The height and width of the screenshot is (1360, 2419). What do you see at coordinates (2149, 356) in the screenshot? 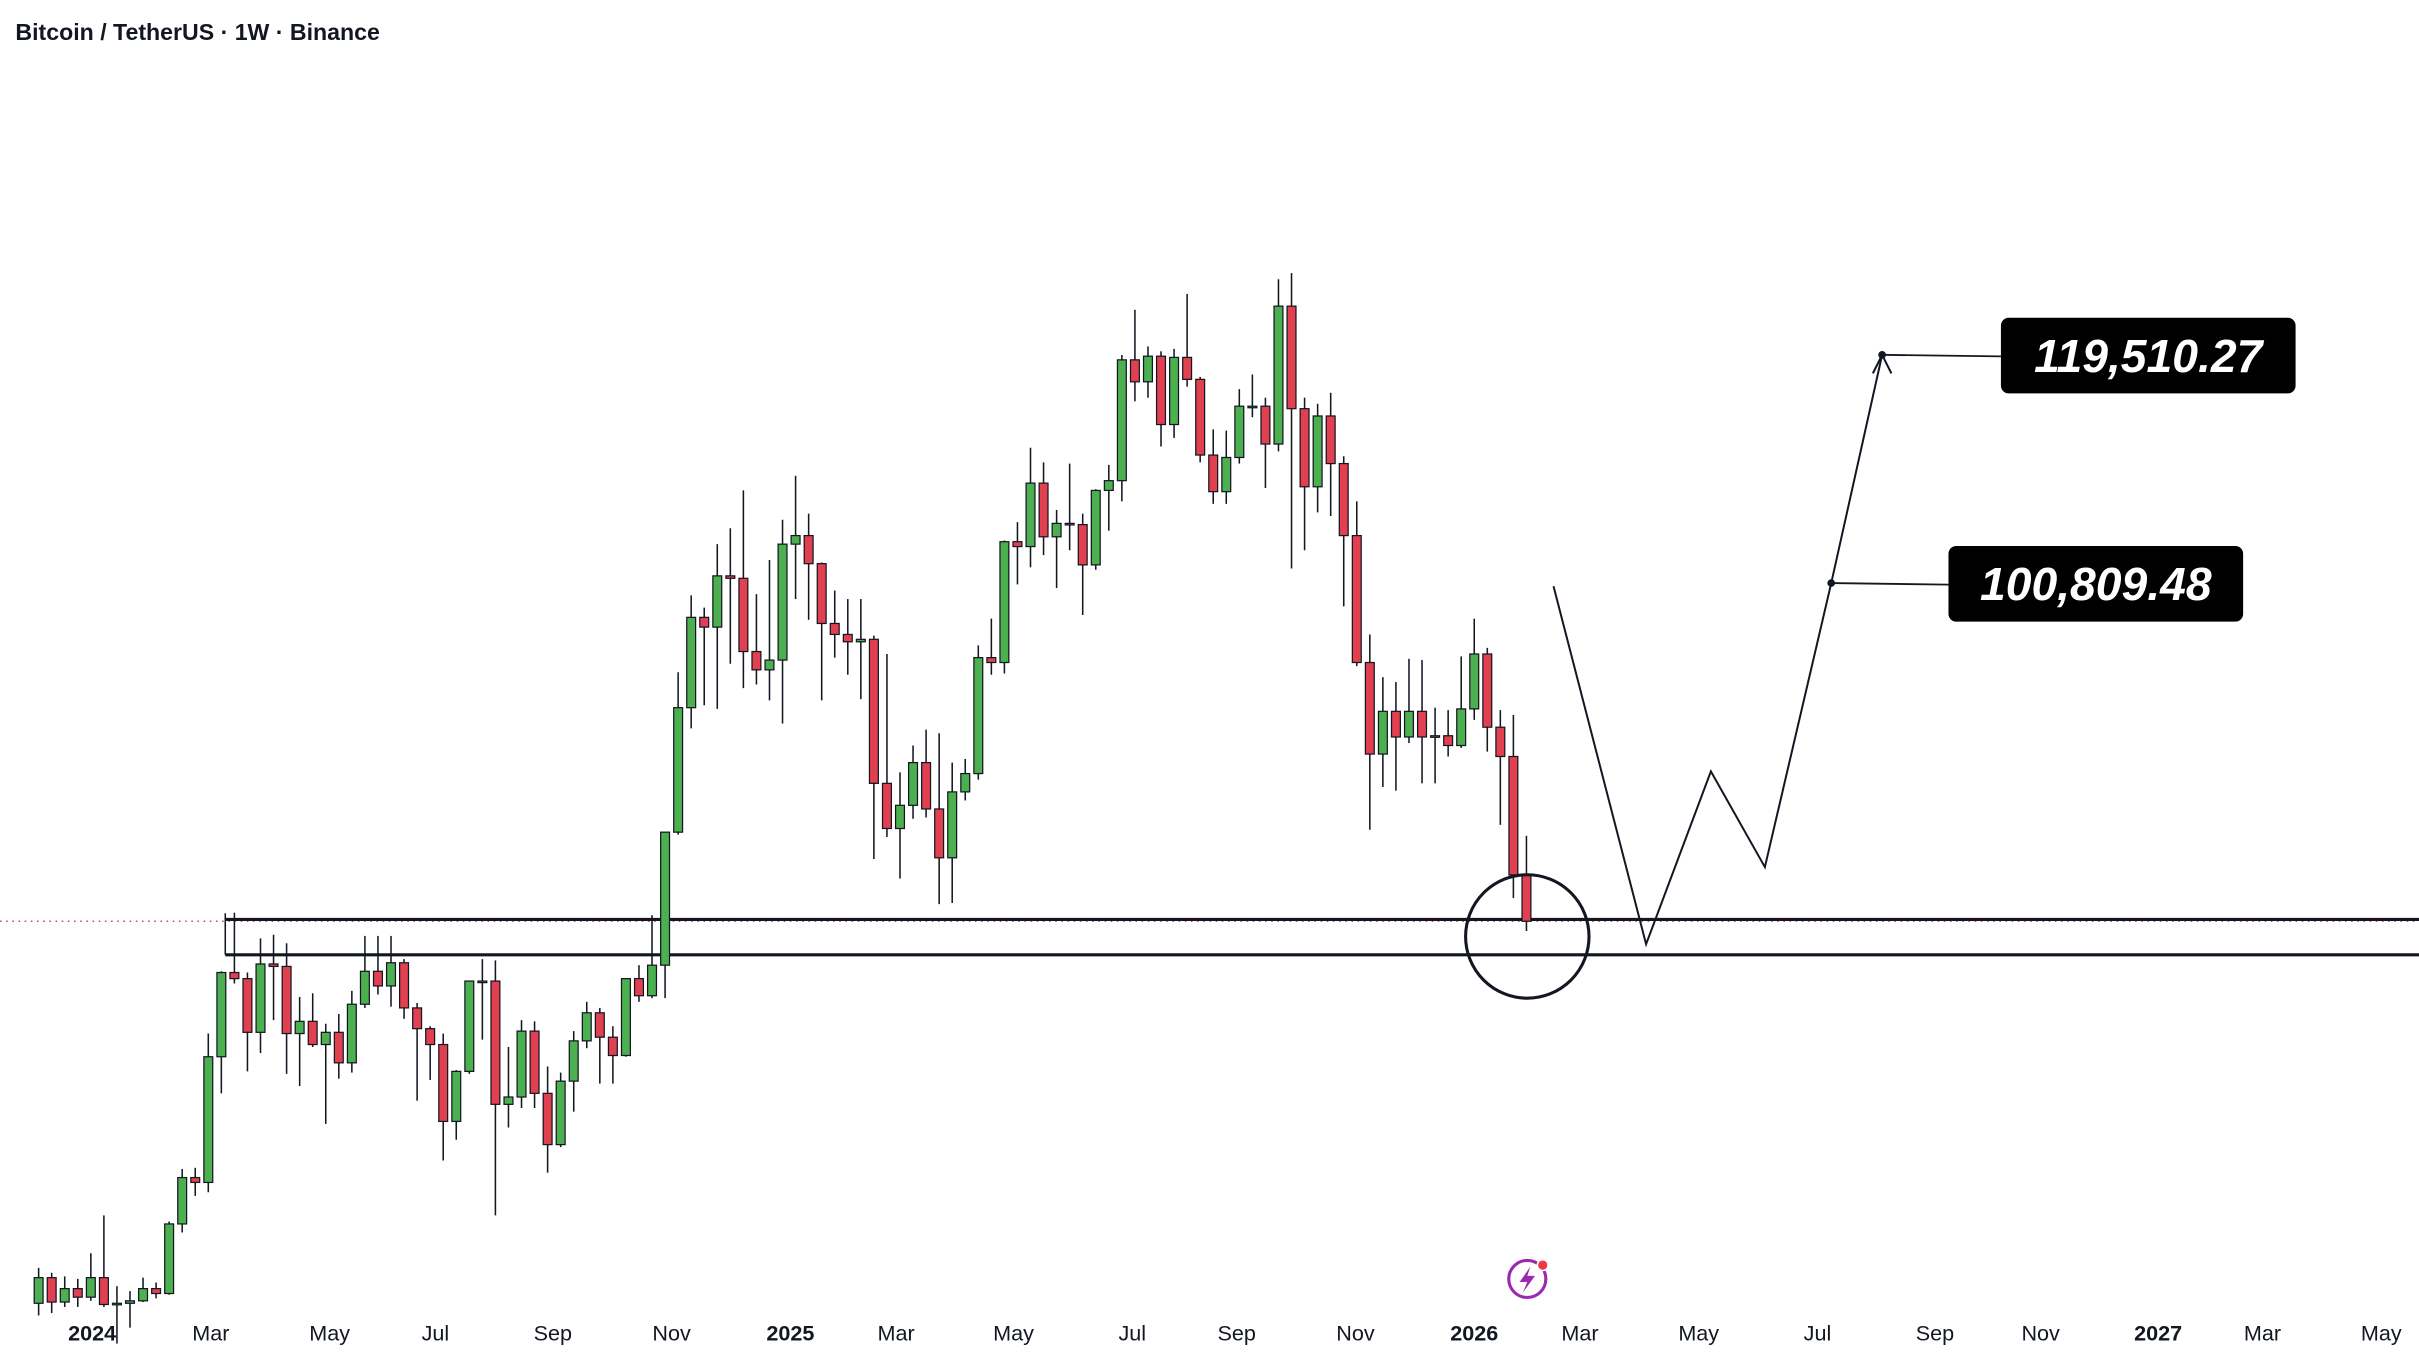
I see `target-label: 119,510.27` at bounding box center [2149, 356].